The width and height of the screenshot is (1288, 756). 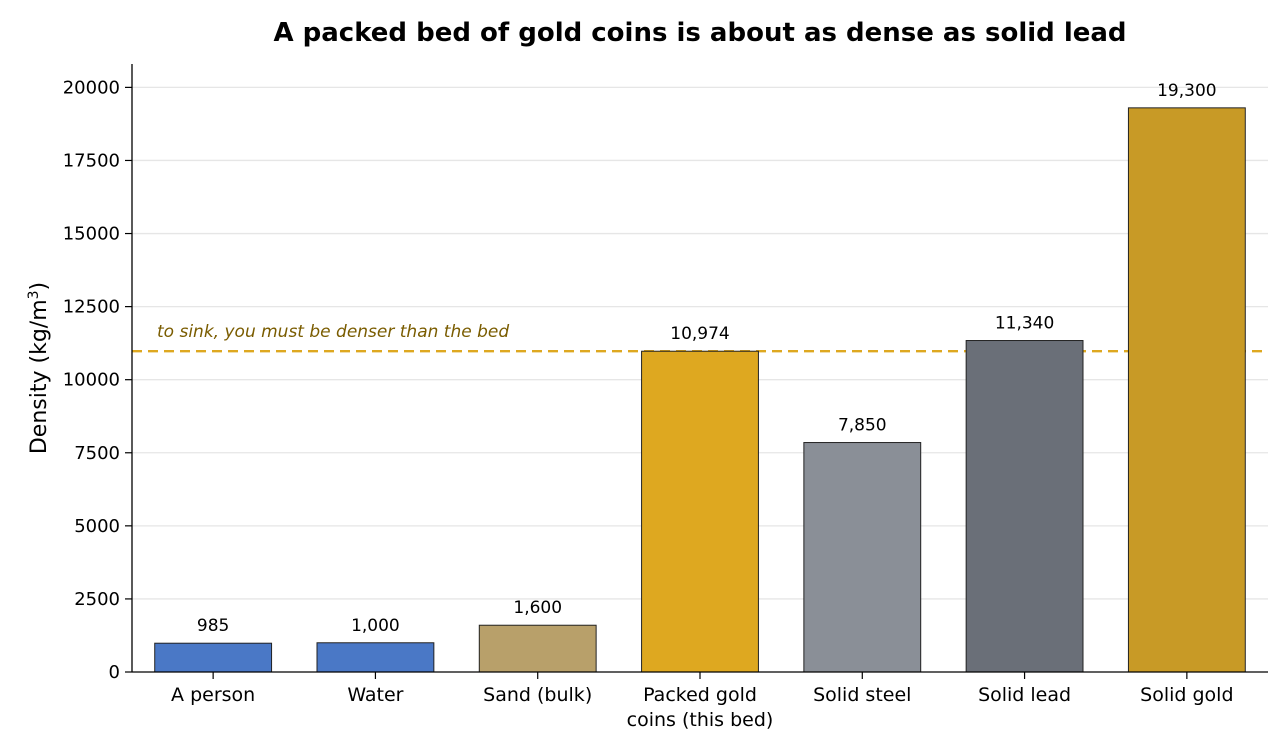 I want to click on y-axis-label-text: Density (kg/m, so click(x=39, y=376).